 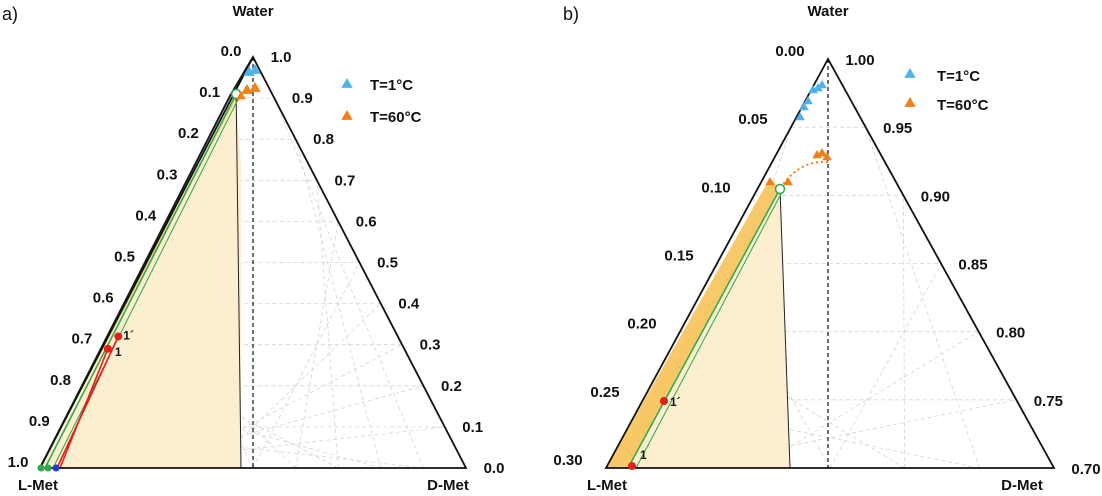 I want to click on right-tick-label: 1.0, so click(x=281, y=57).